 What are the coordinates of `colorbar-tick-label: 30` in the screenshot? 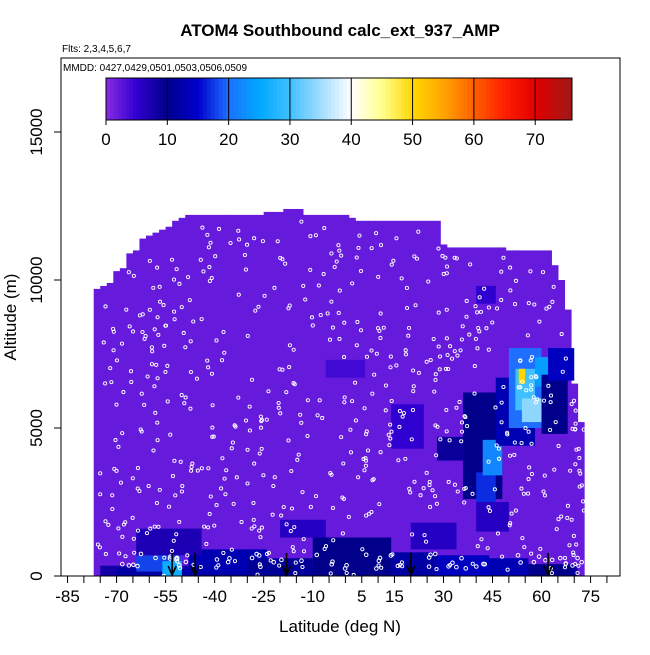 It's located at (289, 139).